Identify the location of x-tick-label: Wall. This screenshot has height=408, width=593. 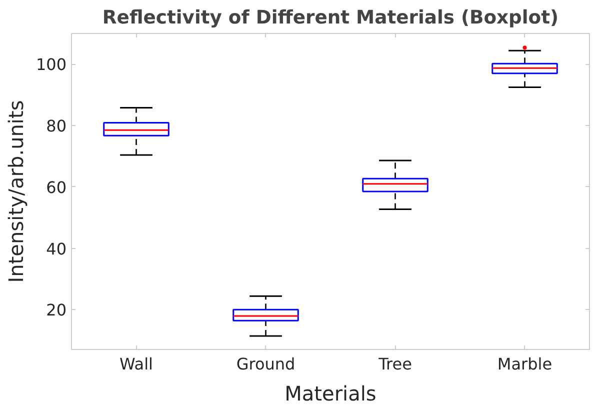
(137, 364).